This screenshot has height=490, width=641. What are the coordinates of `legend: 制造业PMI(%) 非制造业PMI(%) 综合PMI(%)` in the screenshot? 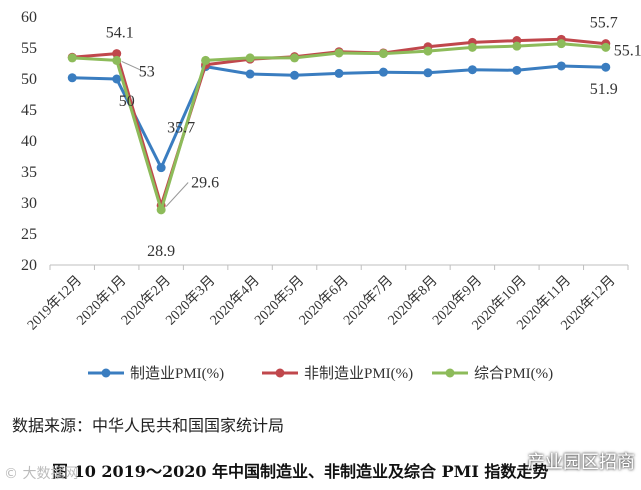 It's located at (320, 373).